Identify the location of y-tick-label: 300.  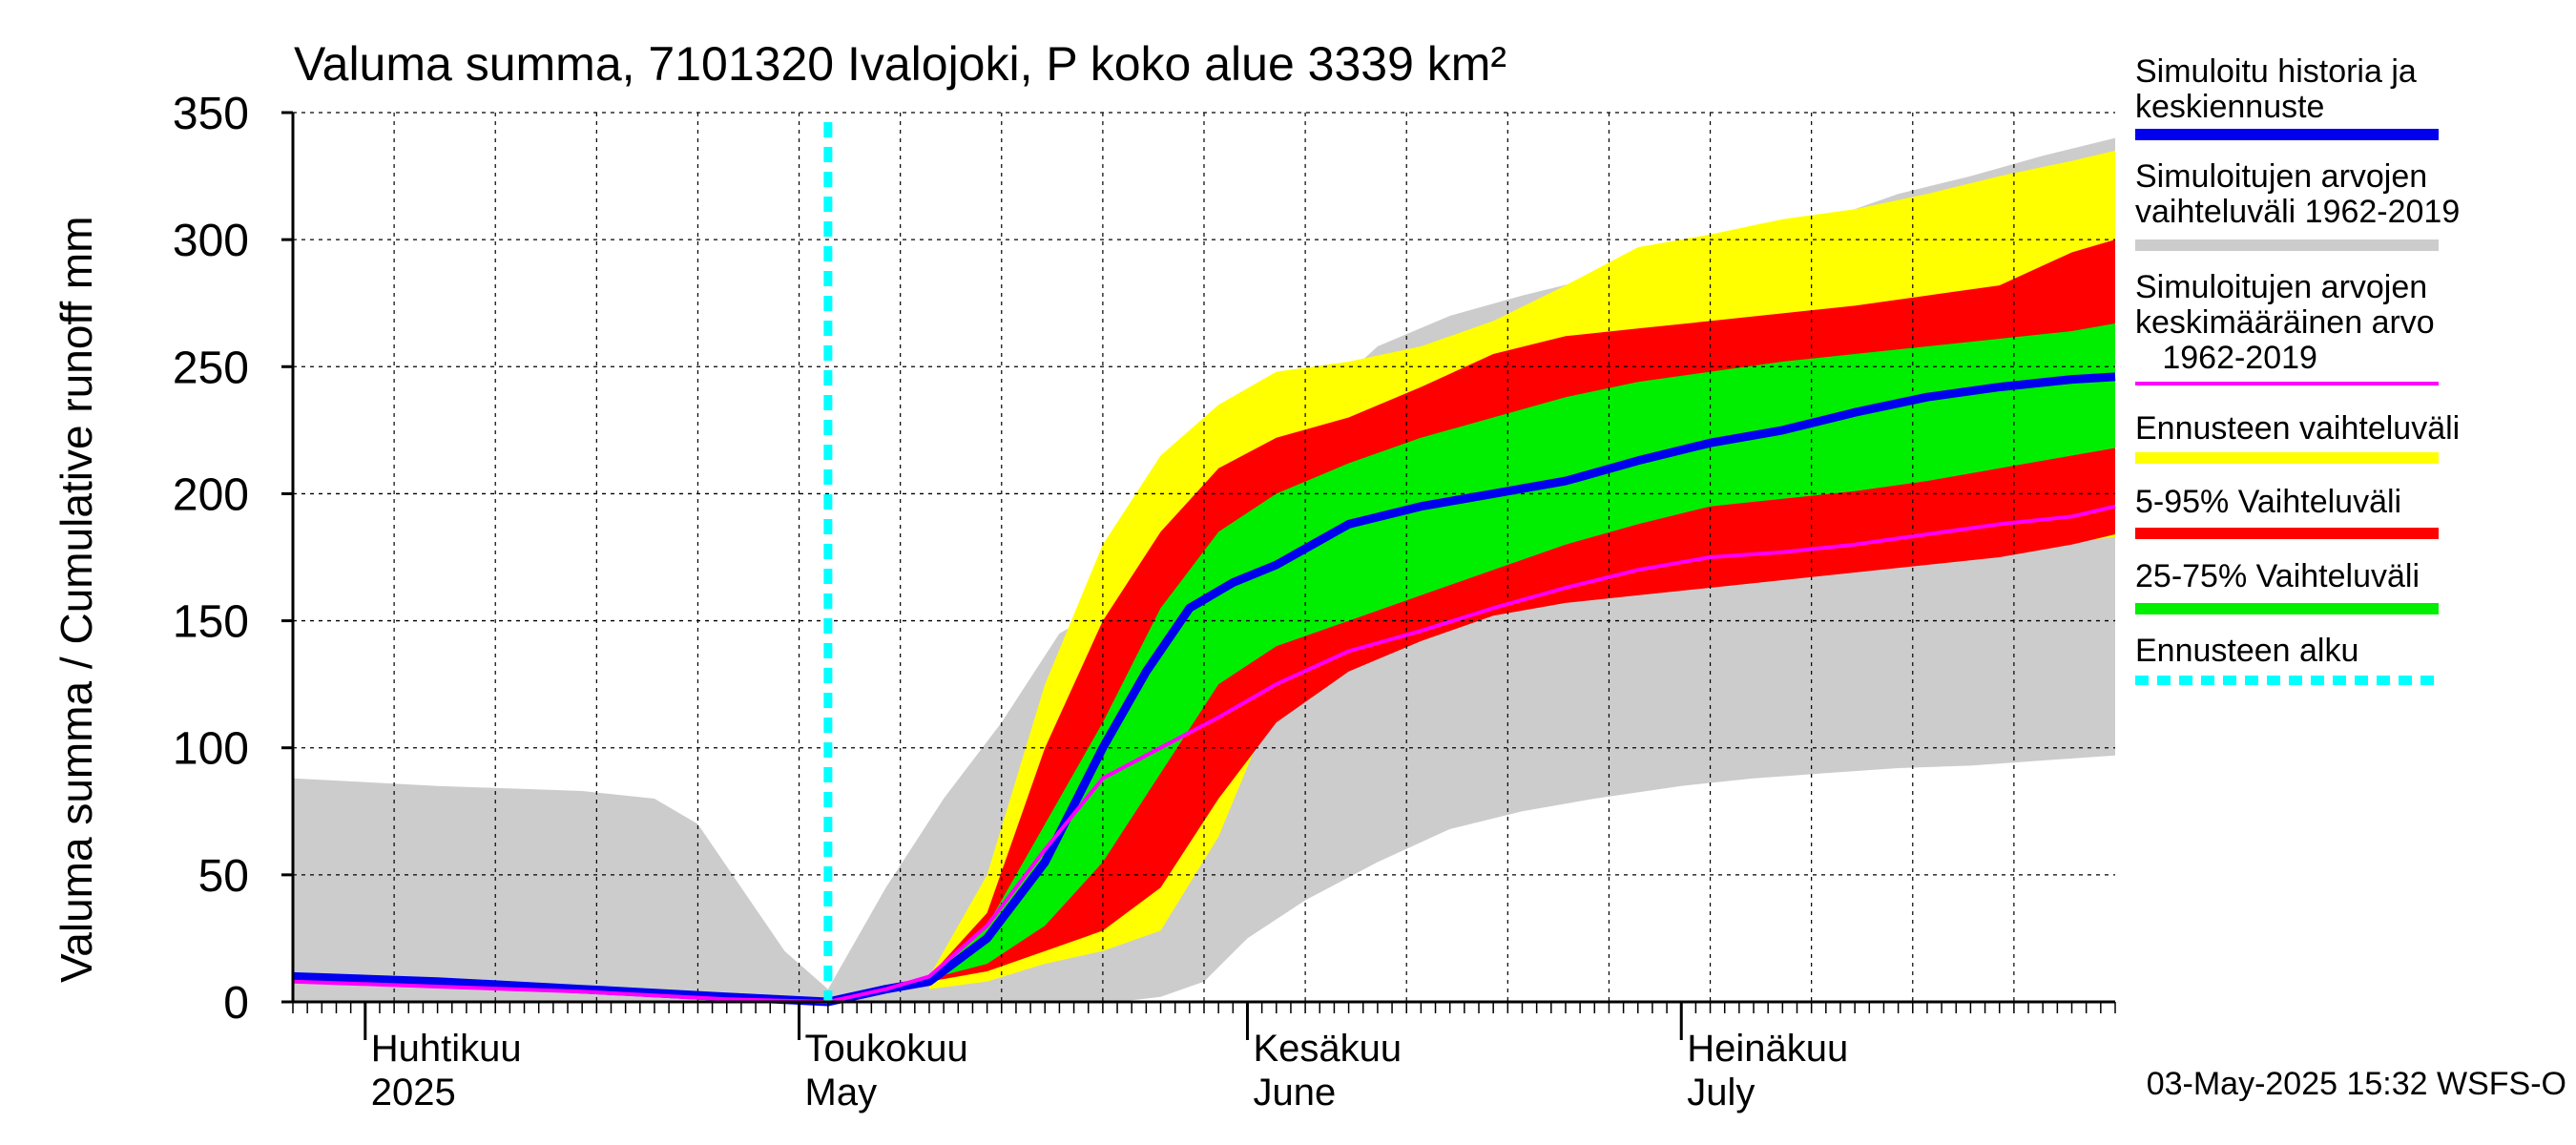
(211, 241).